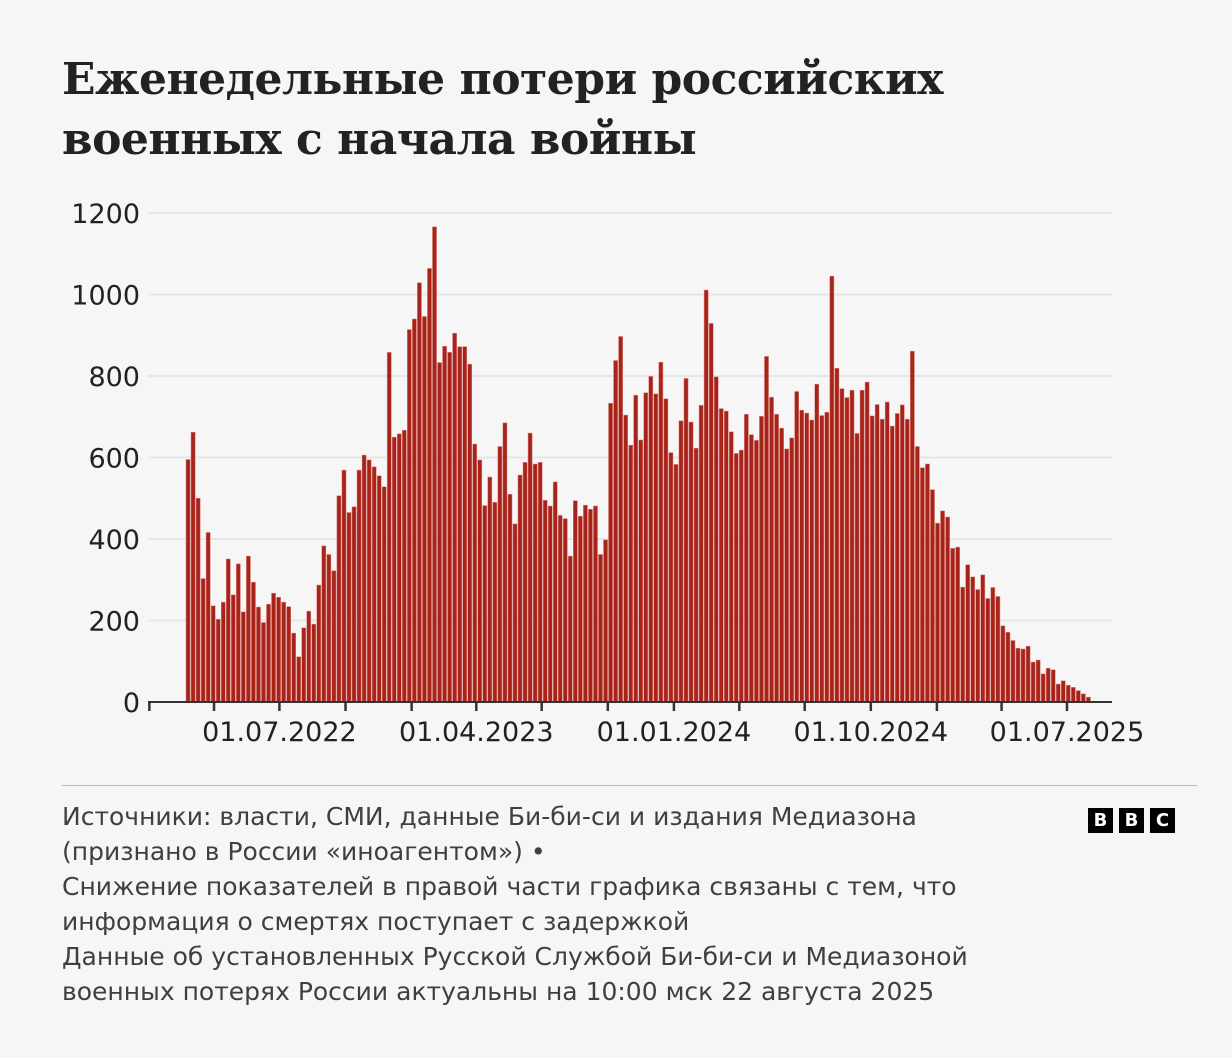  What do you see at coordinates (105, 214) in the screenshot?
I see `y-tick-label: 1200` at bounding box center [105, 214].